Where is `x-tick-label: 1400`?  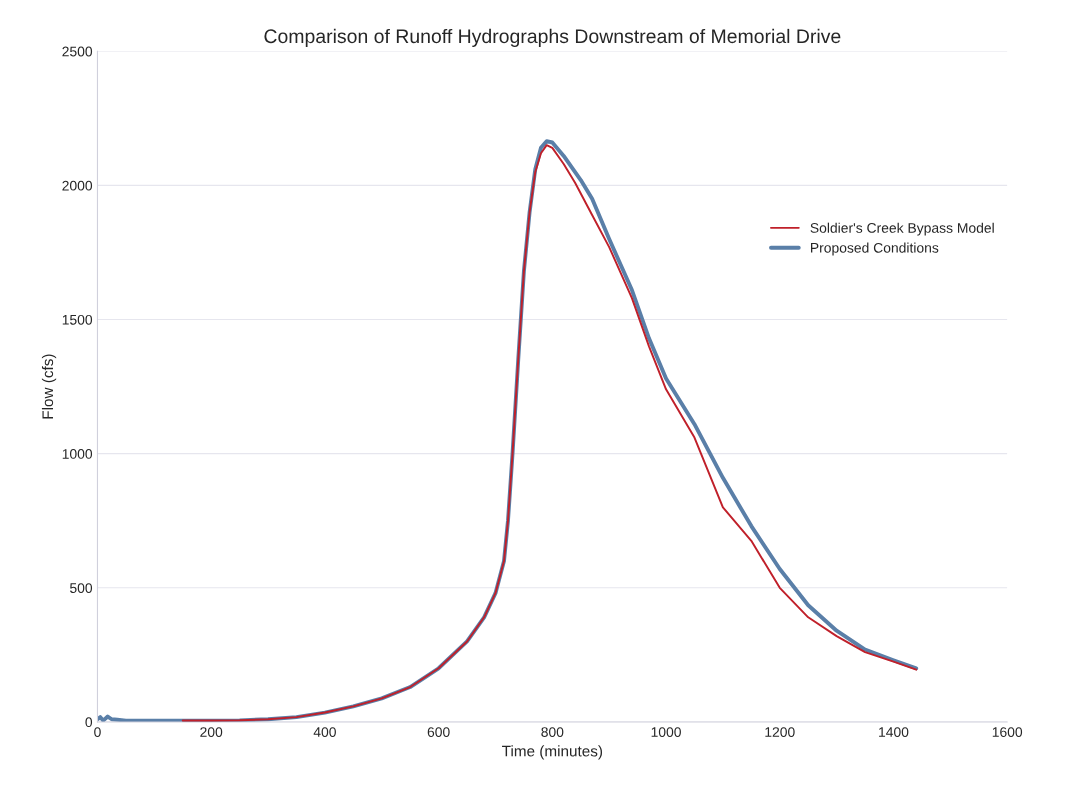
x-tick-label: 1400 is located at coordinates (894, 732).